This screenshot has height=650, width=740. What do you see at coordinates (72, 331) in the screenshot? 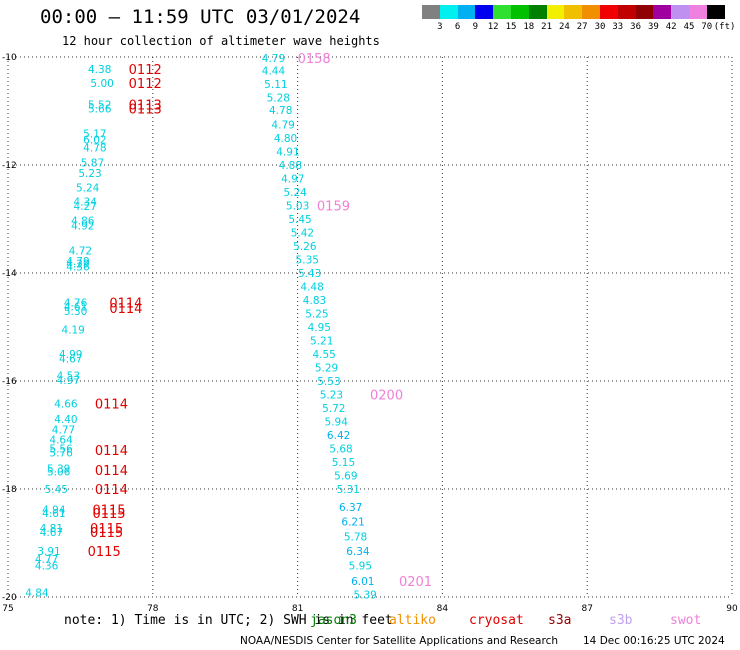
I see `wave-height-value: 4.19` at bounding box center [72, 331].